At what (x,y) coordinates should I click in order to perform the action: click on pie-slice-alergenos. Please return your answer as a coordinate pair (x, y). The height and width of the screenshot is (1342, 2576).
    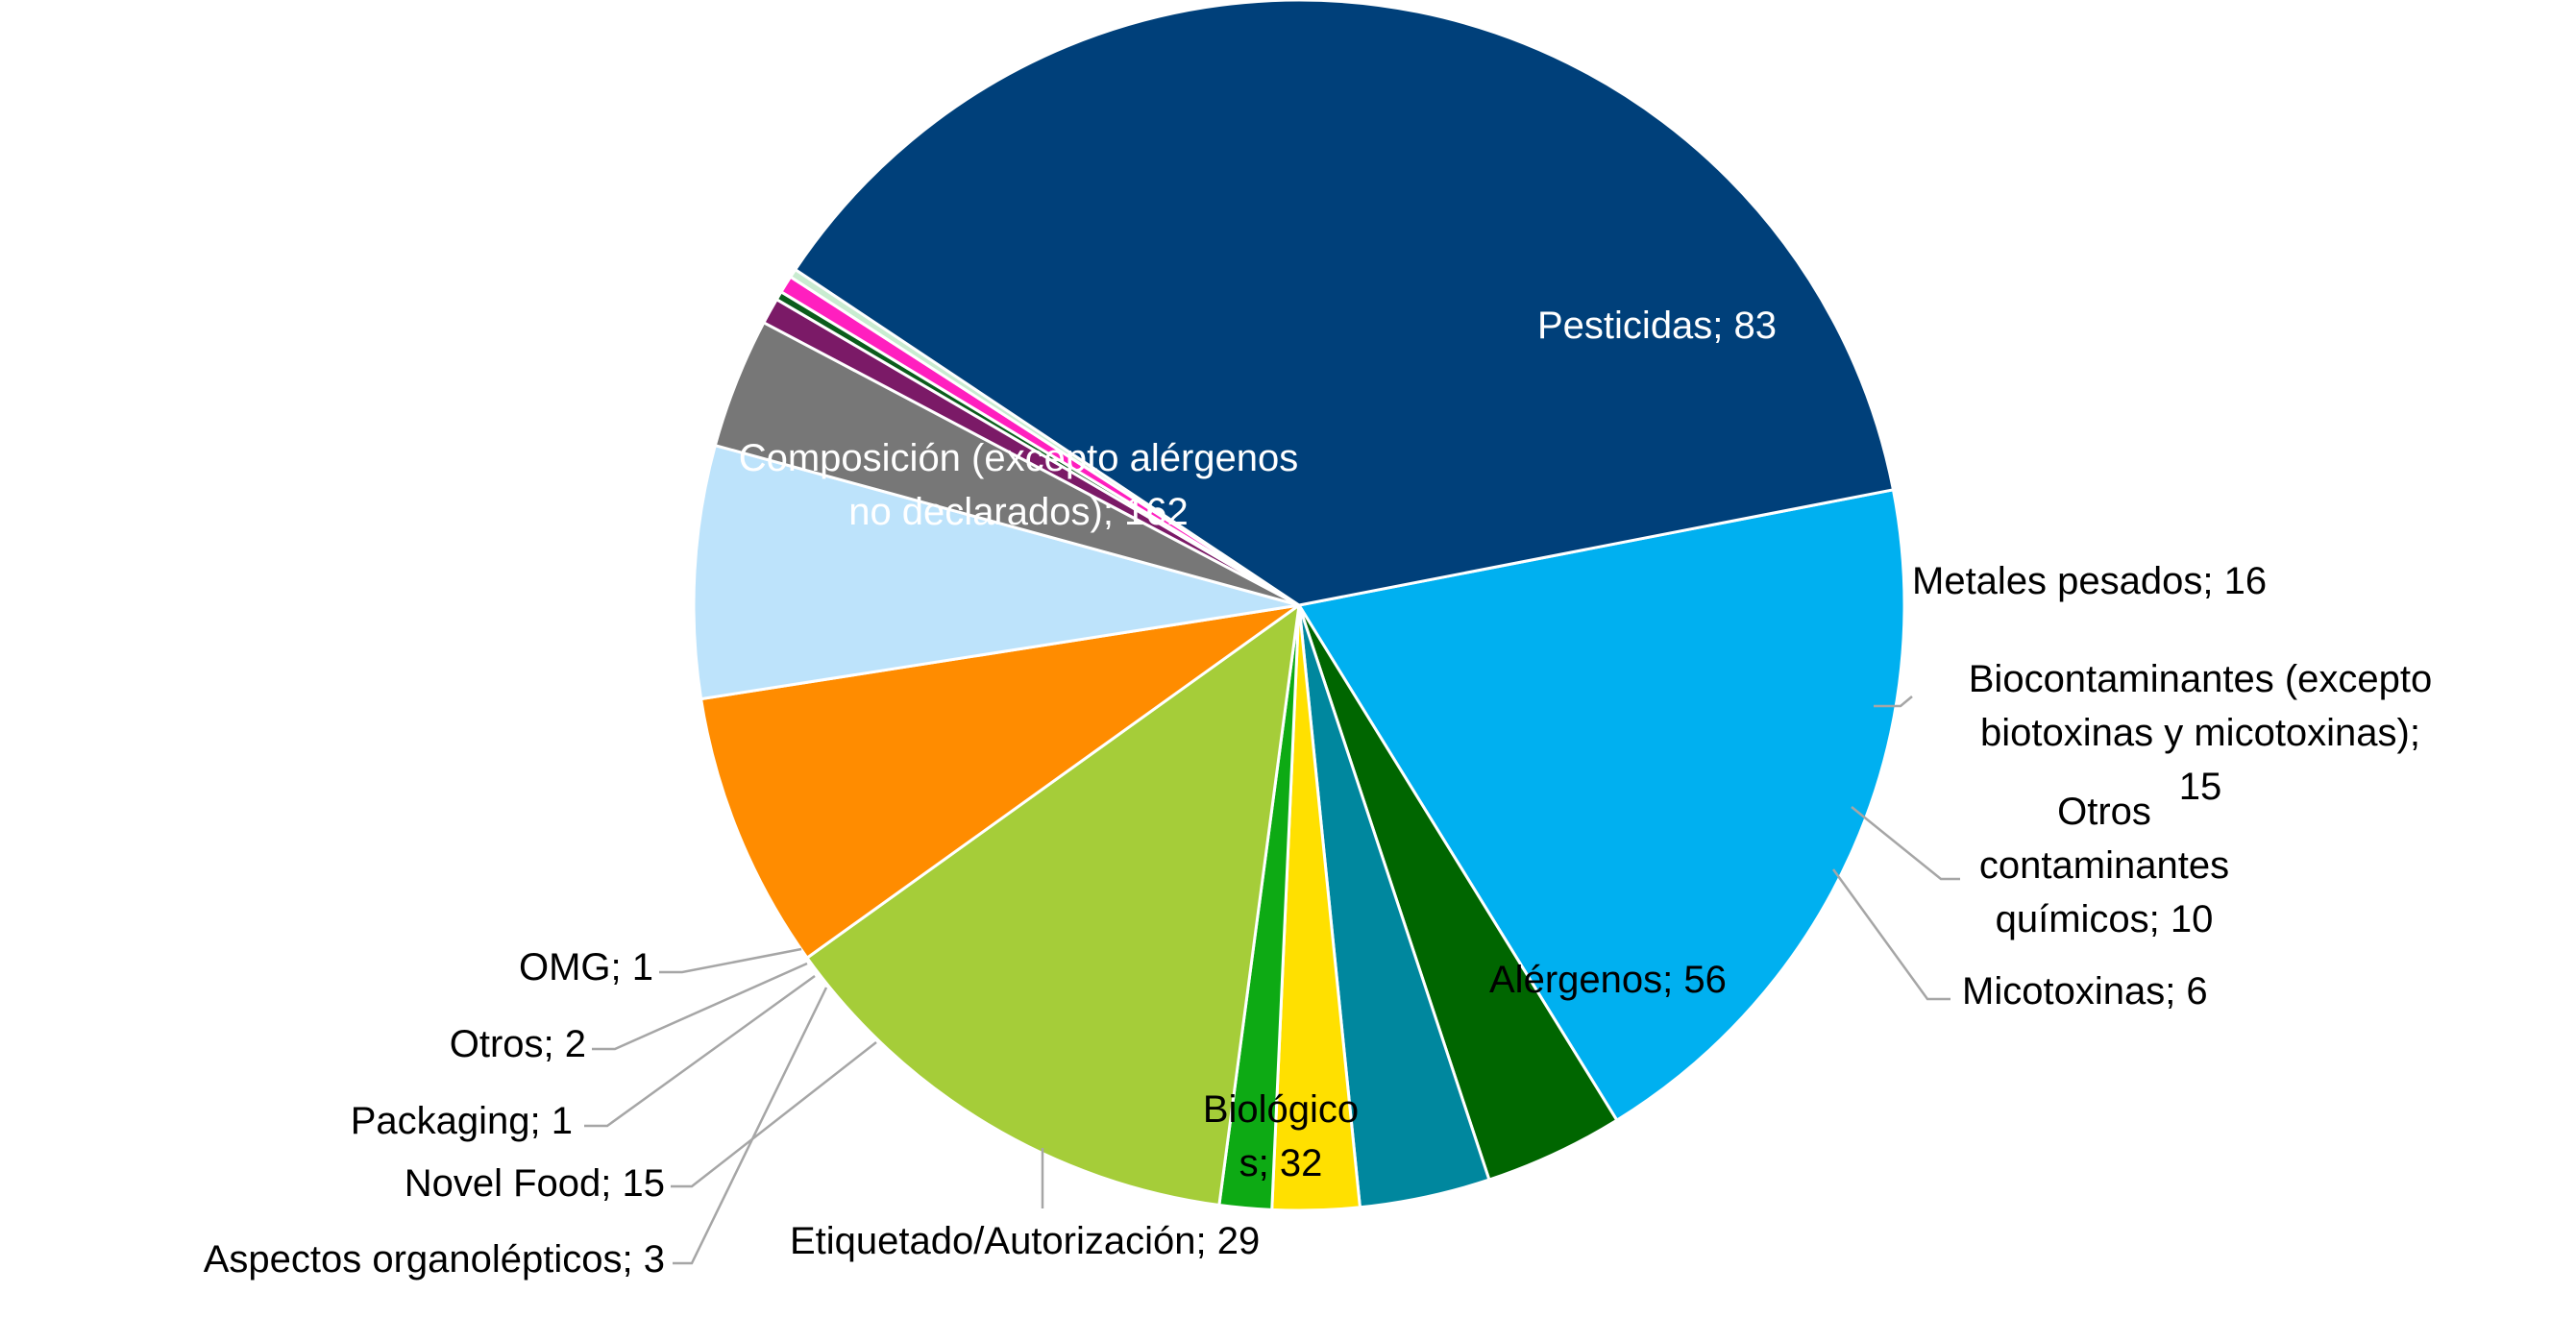
    Looking at the image, I should click on (1052, 904).